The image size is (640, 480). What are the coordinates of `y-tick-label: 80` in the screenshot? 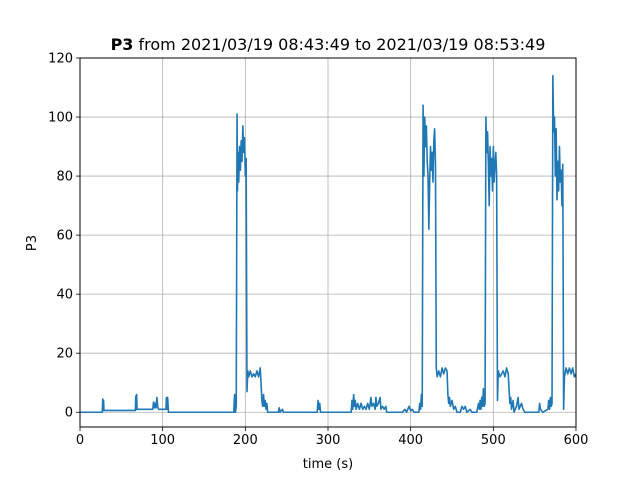 It's located at (64, 177).